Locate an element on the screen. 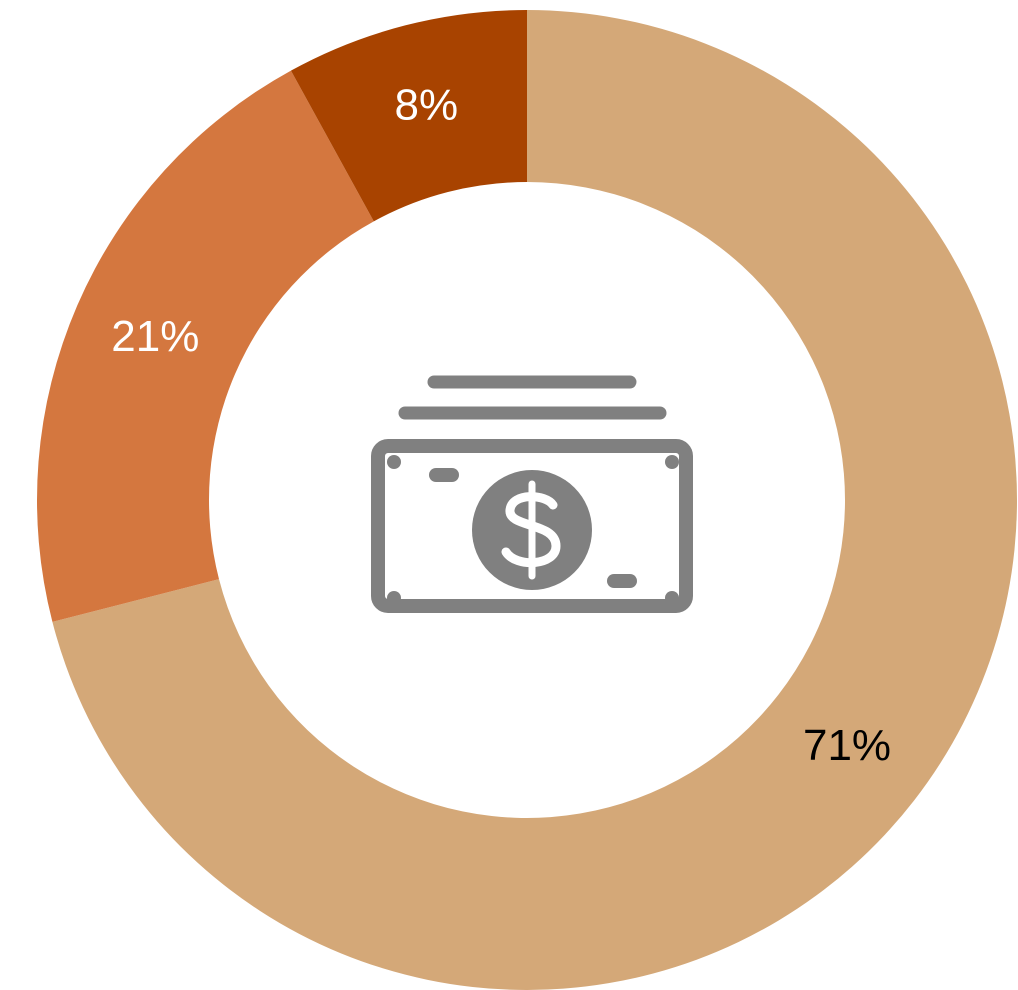 This screenshot has height=990, width=1018. money-icon is located at coordinates (532, 494).